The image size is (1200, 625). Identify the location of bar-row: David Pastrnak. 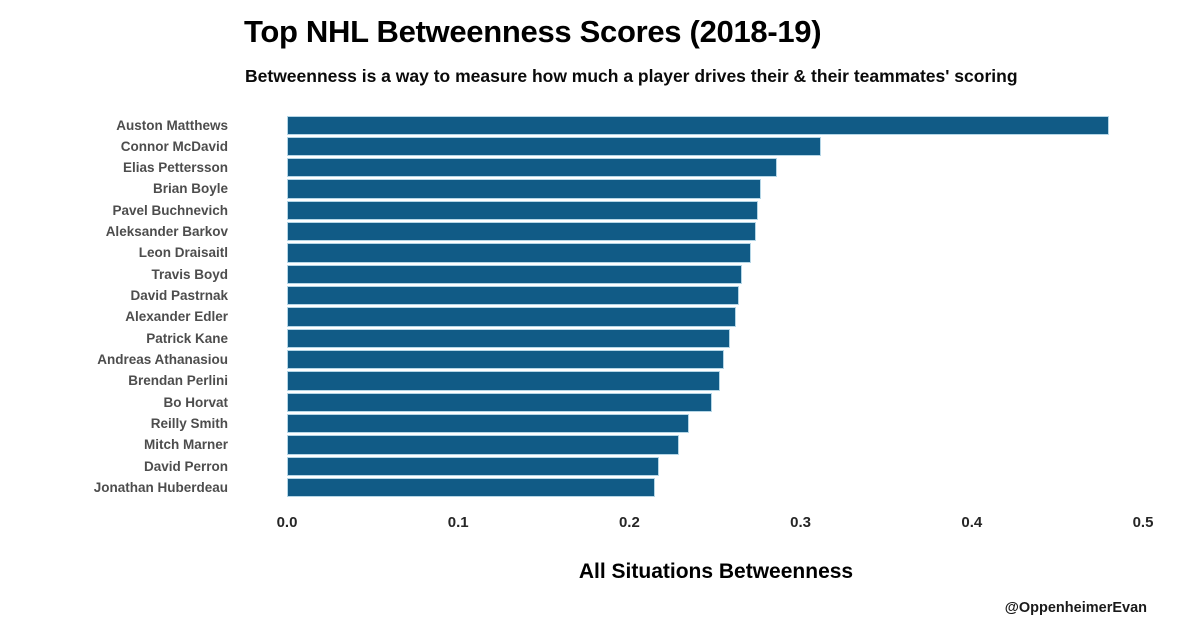
(600, 296).